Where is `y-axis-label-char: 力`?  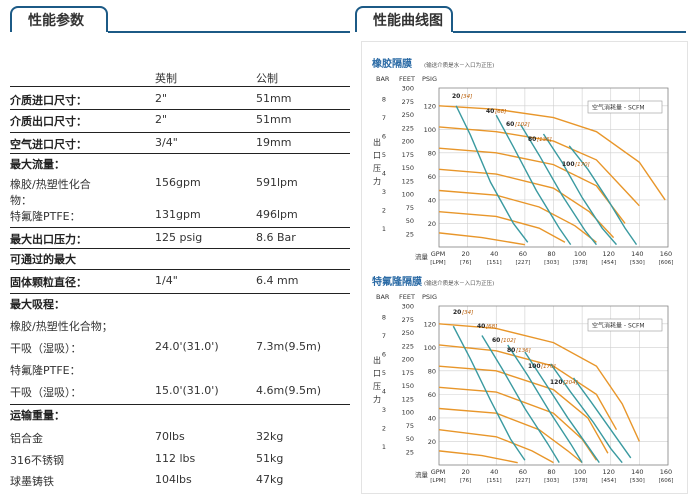 y-axis-label-char: 力 is located at coordinates (377, 181).